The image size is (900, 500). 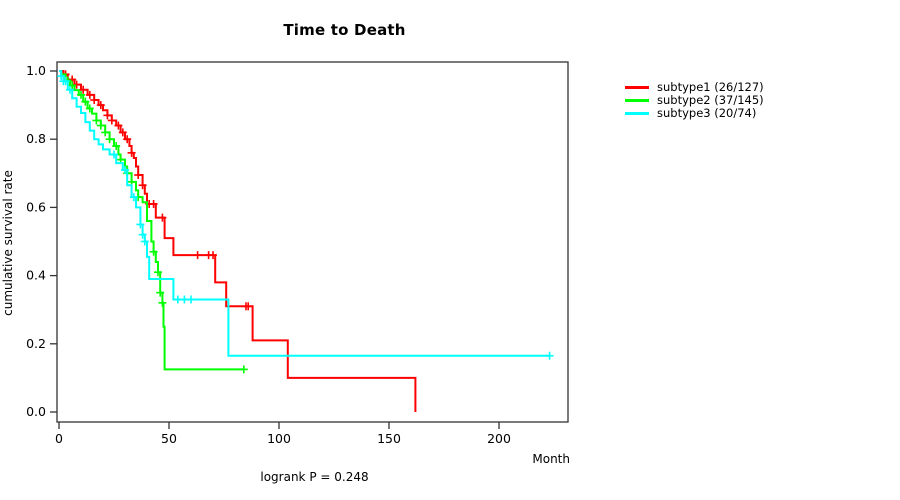 I want to click on legend-label: subtype3 (20/74), so click(x=707, y=113).